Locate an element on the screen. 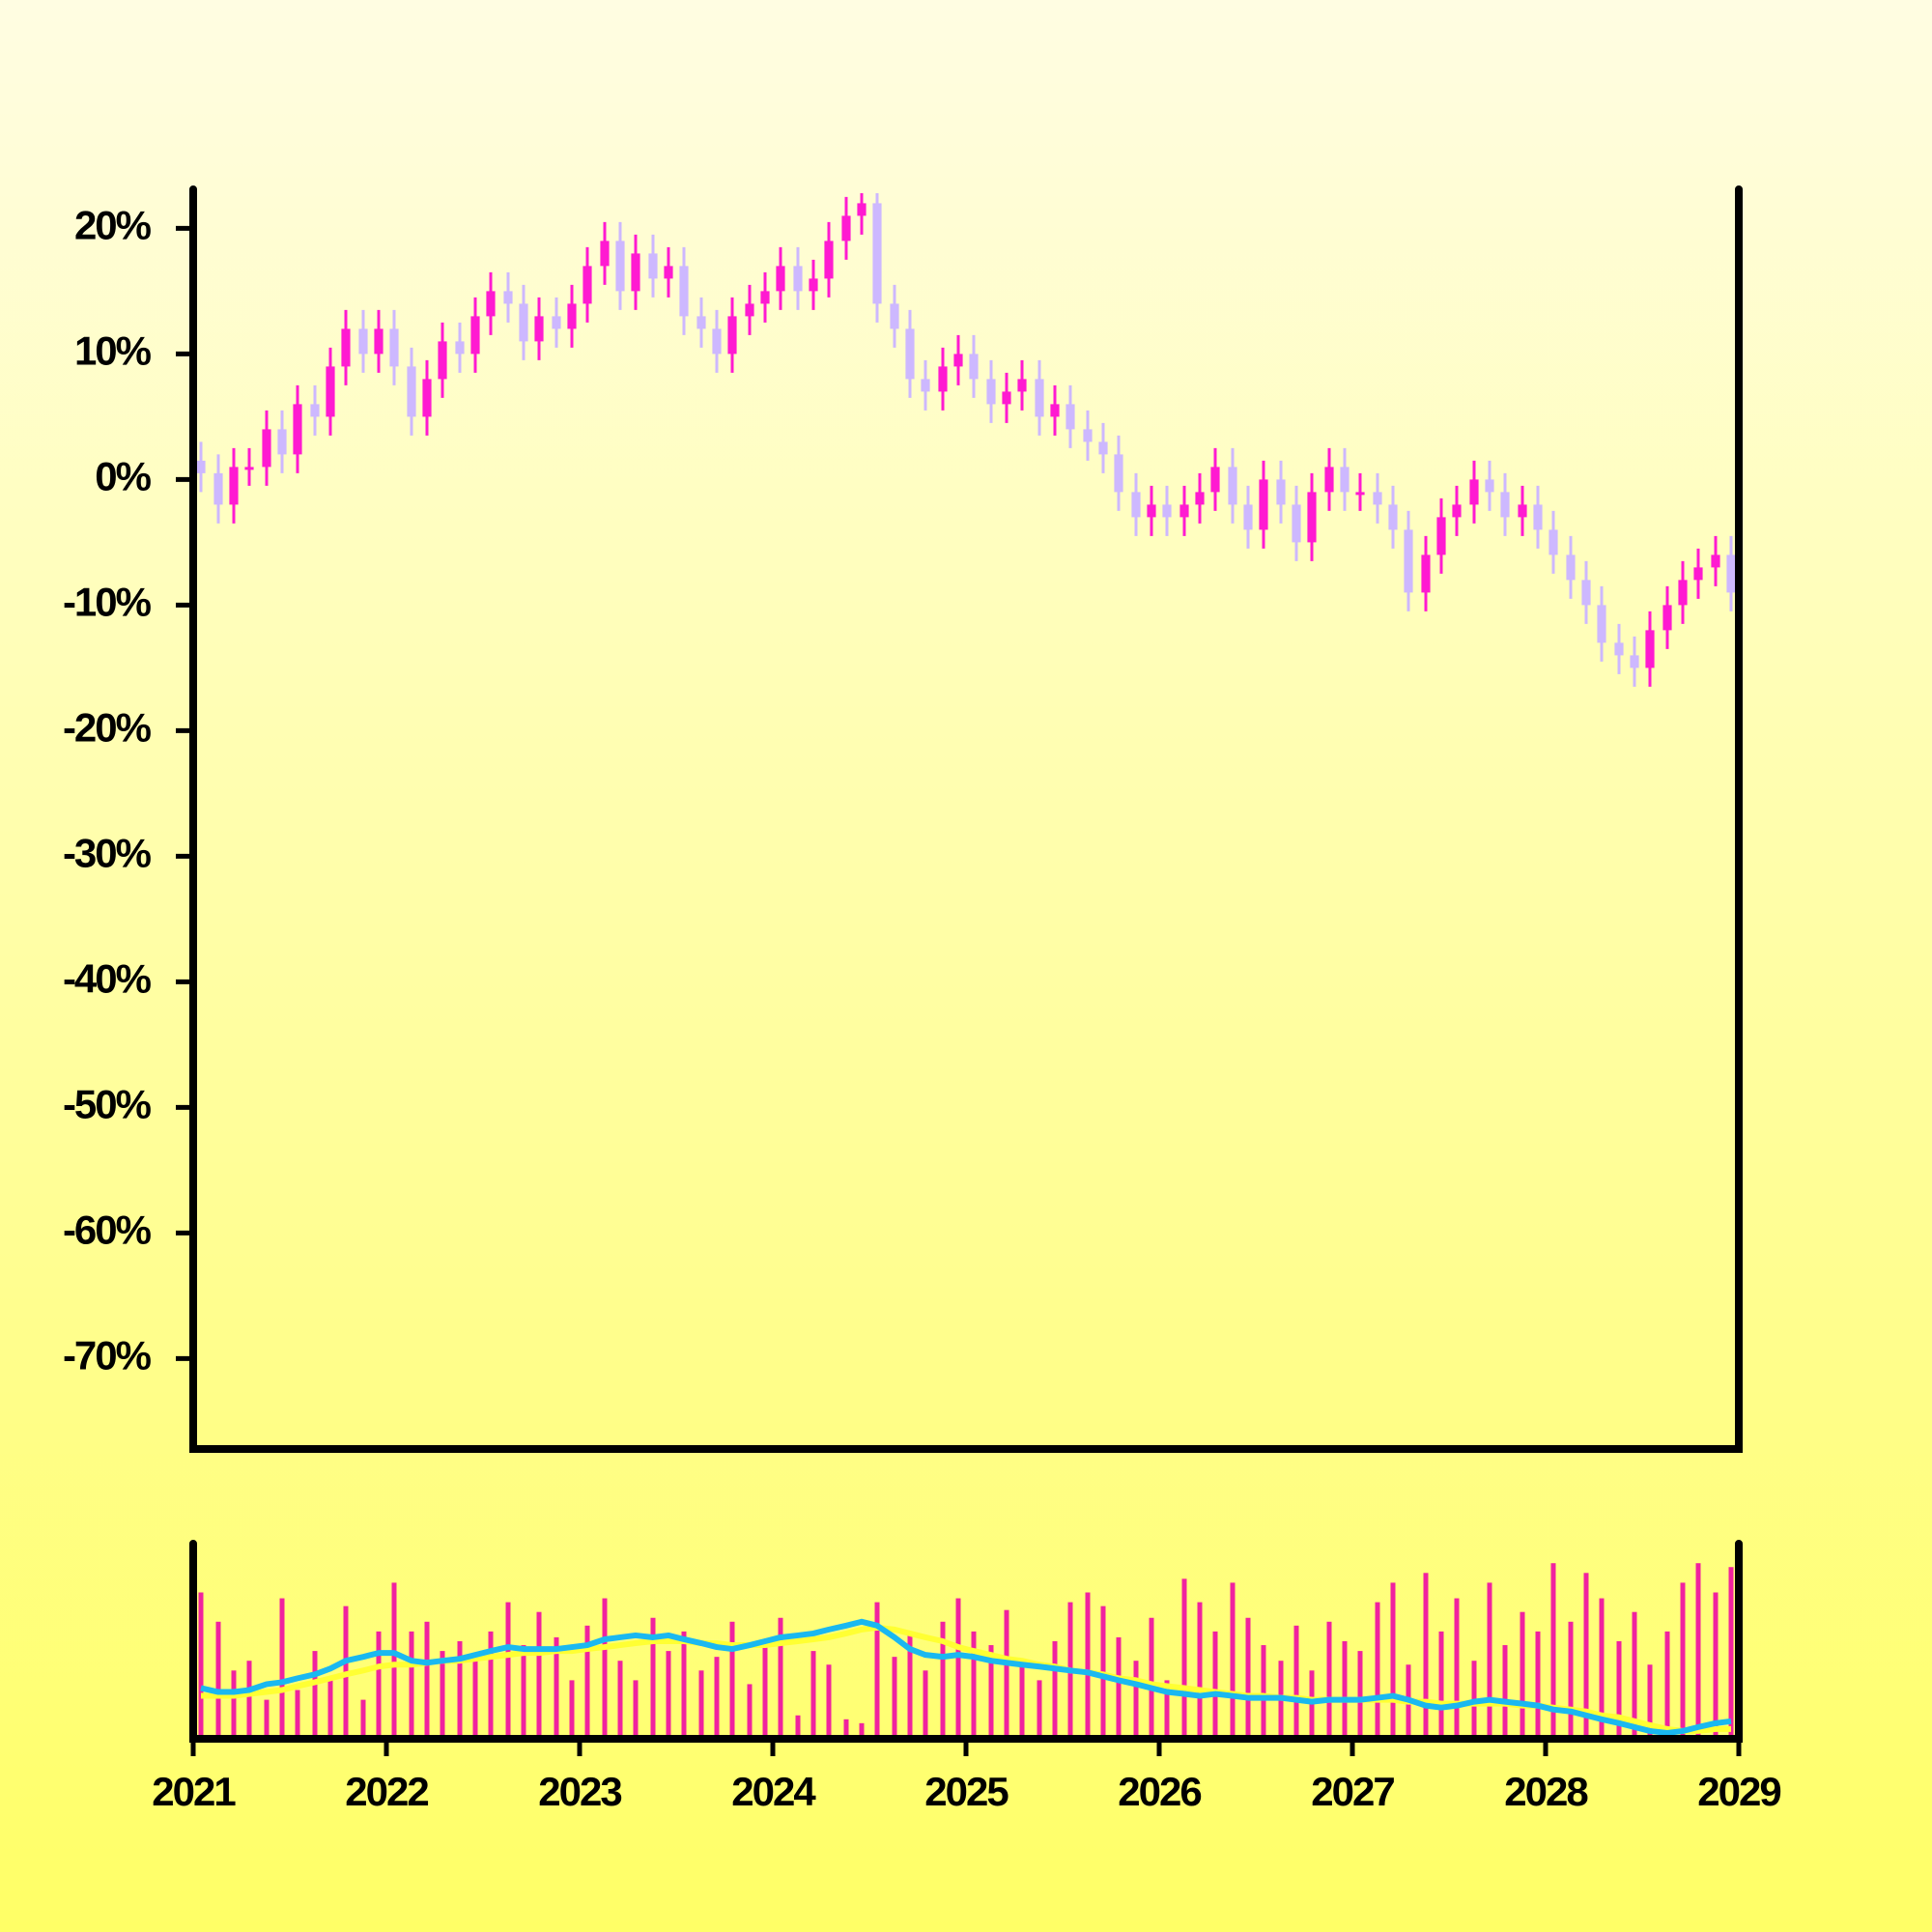  x-tick-label: 2026 is located at coordinates (1159, 1791).